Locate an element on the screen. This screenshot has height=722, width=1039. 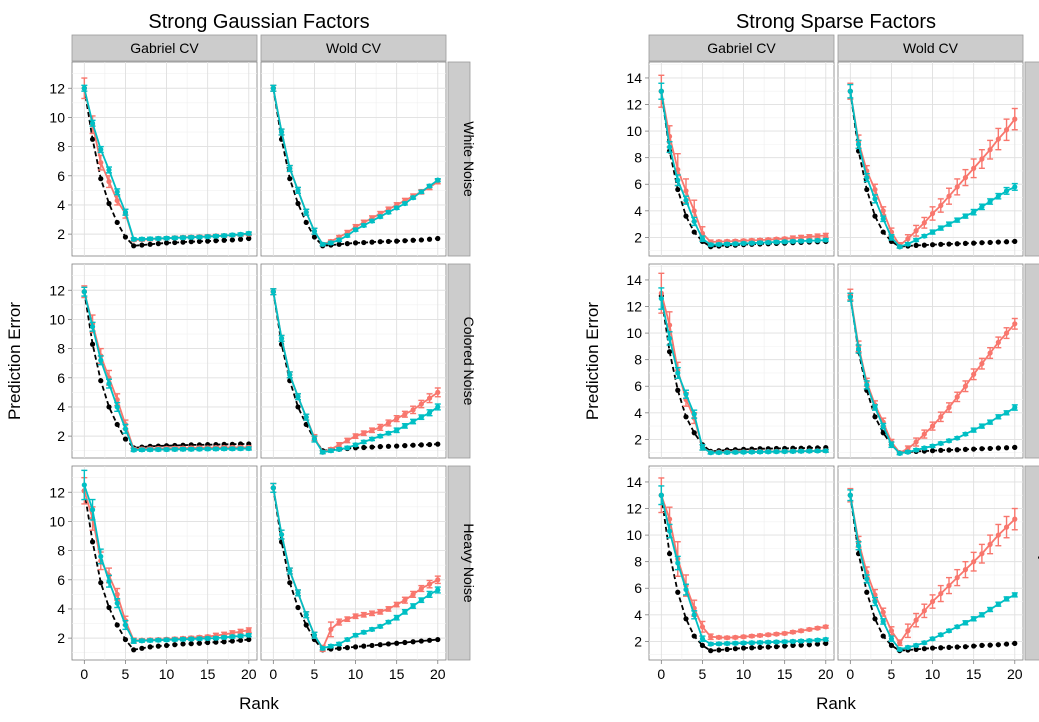
panel-background is located at coordinates (164, 159).